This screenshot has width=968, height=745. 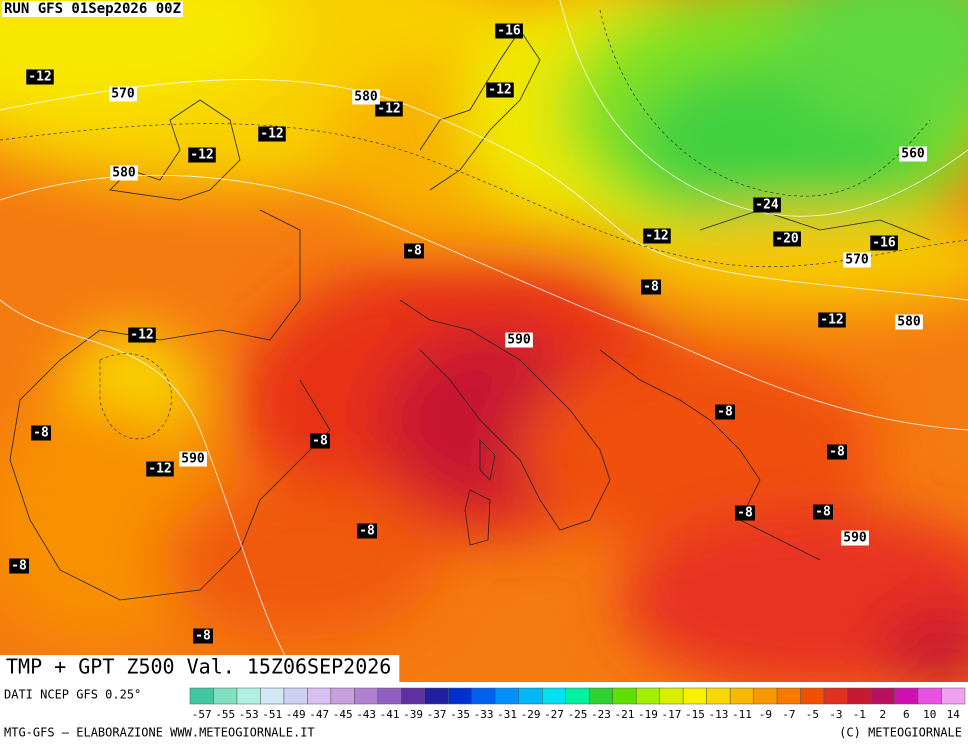 I want to click on geopotential-label: 580, so click(x=909, y=322).